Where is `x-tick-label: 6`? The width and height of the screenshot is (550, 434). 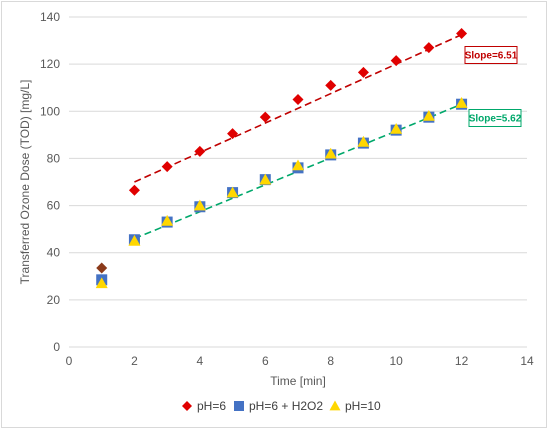
x-tick-label: 6 is located at coordinates (265, 361).